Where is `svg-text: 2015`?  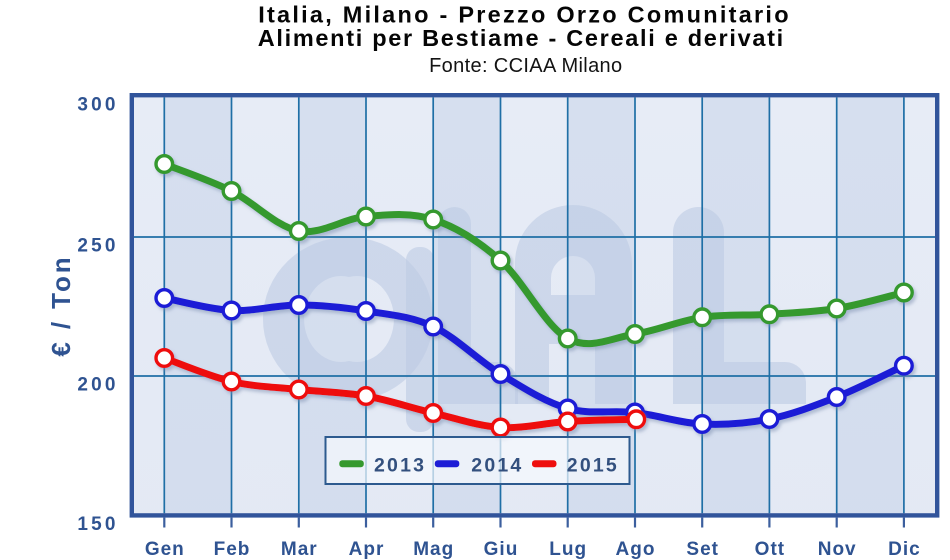 svg-text: 2015 is located at coordinates (593, 465).